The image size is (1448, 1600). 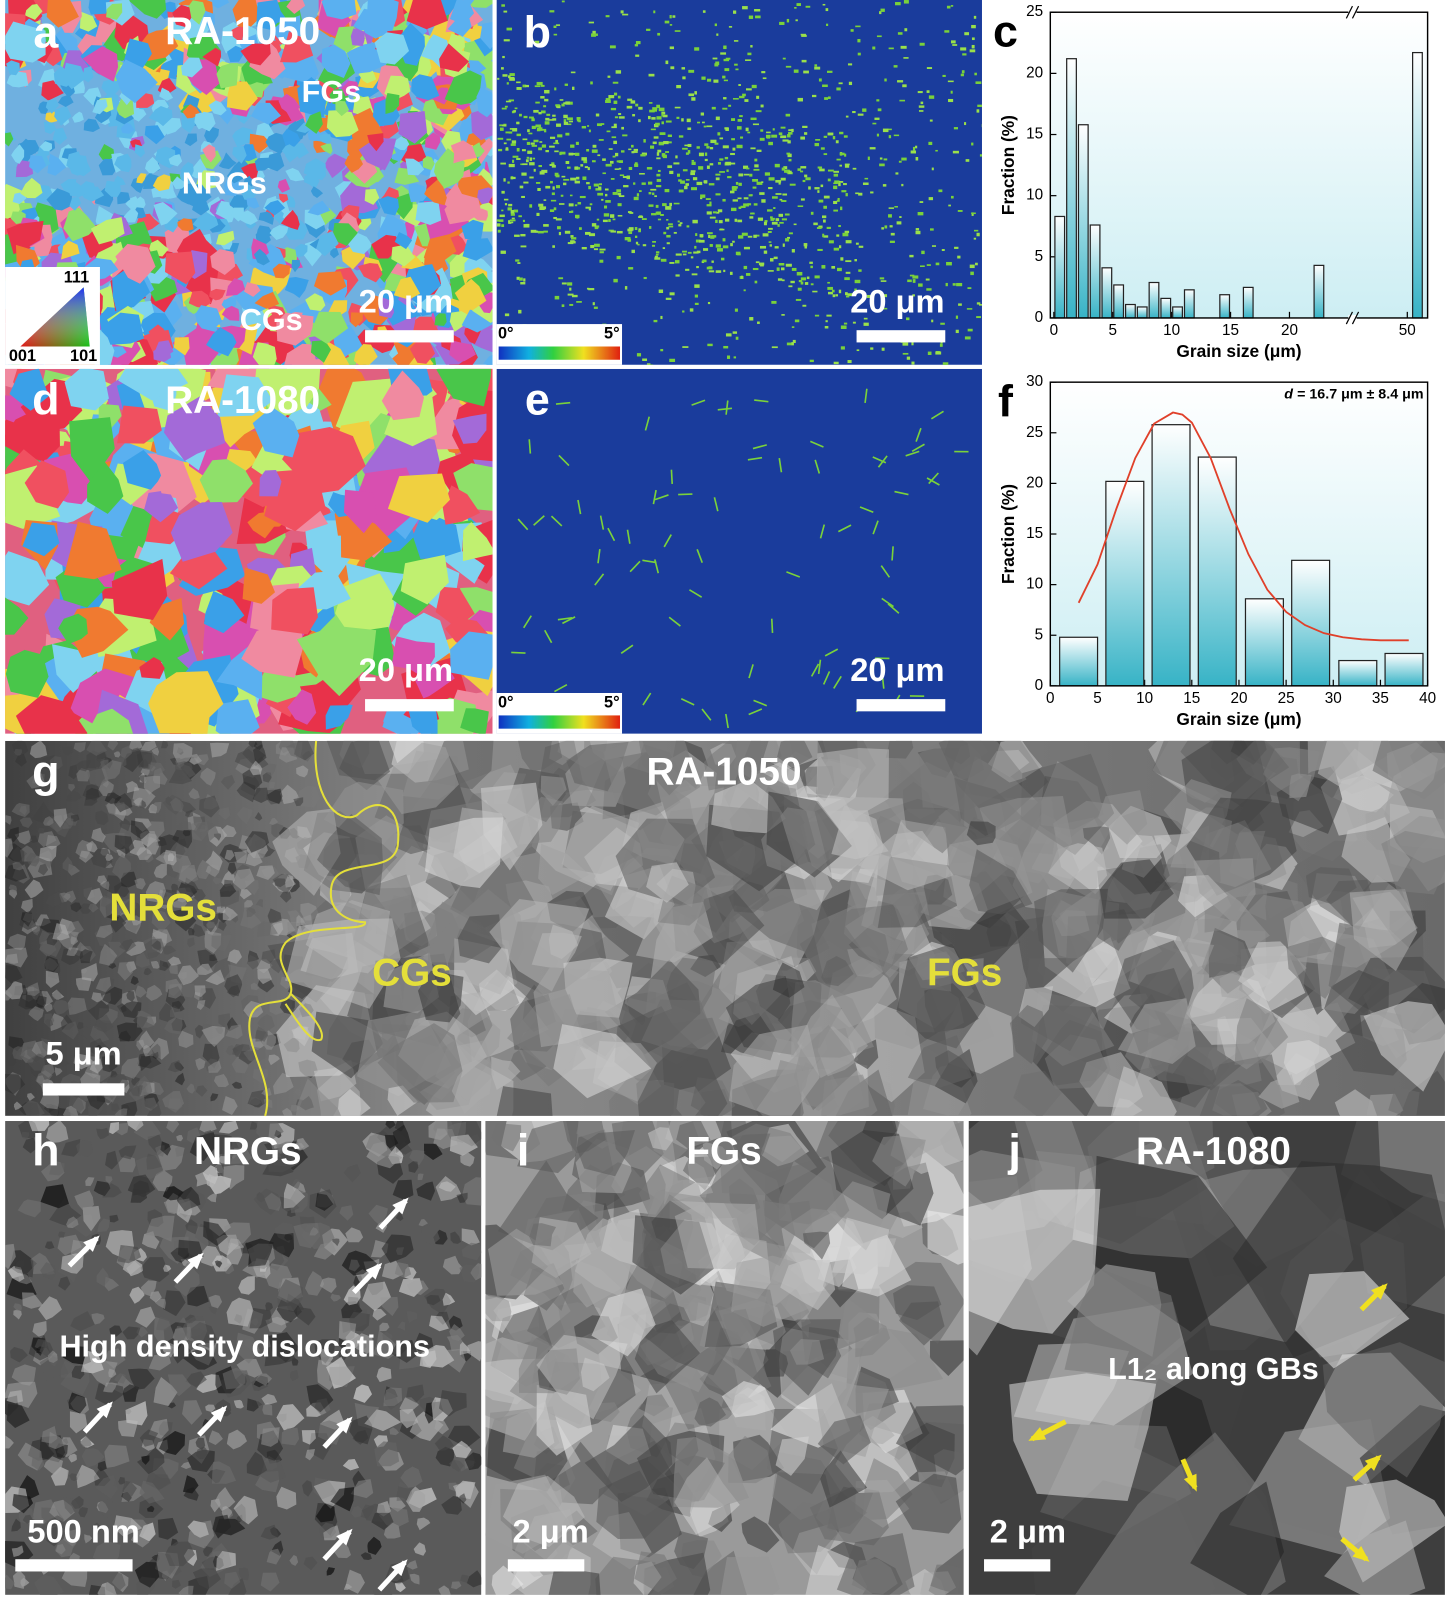 I want to click on arrow-head, so click(x=400, y=1206).